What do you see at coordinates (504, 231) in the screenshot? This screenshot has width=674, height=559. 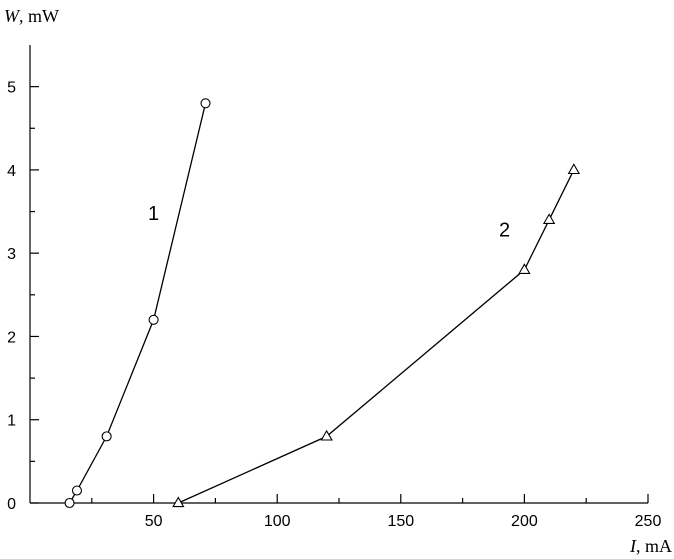 I see `series-label: 2` at bounding box center [504, 231].